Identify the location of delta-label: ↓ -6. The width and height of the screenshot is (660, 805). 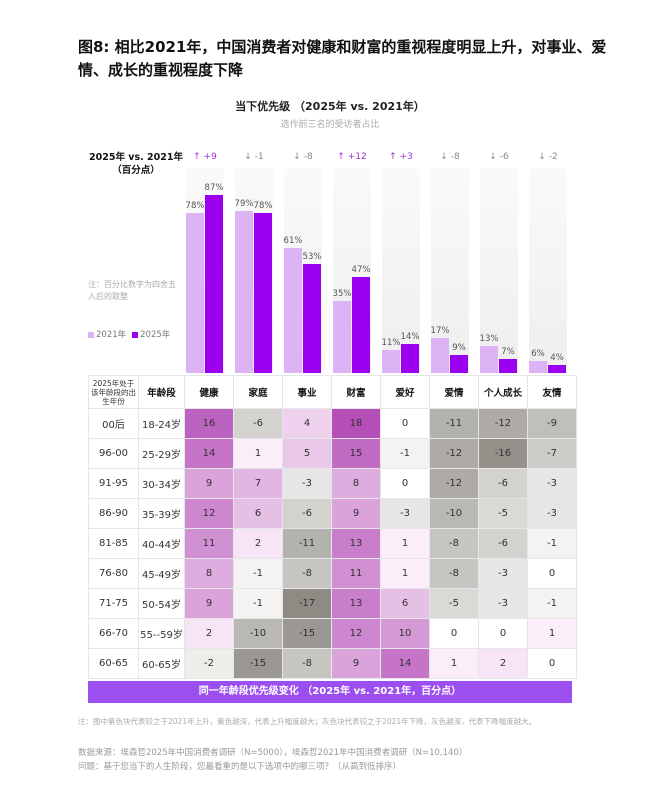
(499, 157).